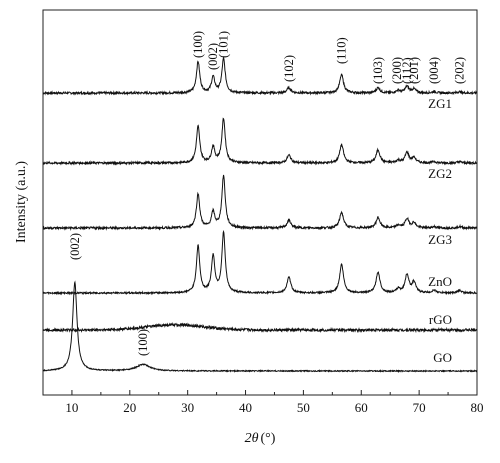  Describe the element at coordinates (440, 239) in the screenshot. I see `series-label-zg3: ZG3` at that location.